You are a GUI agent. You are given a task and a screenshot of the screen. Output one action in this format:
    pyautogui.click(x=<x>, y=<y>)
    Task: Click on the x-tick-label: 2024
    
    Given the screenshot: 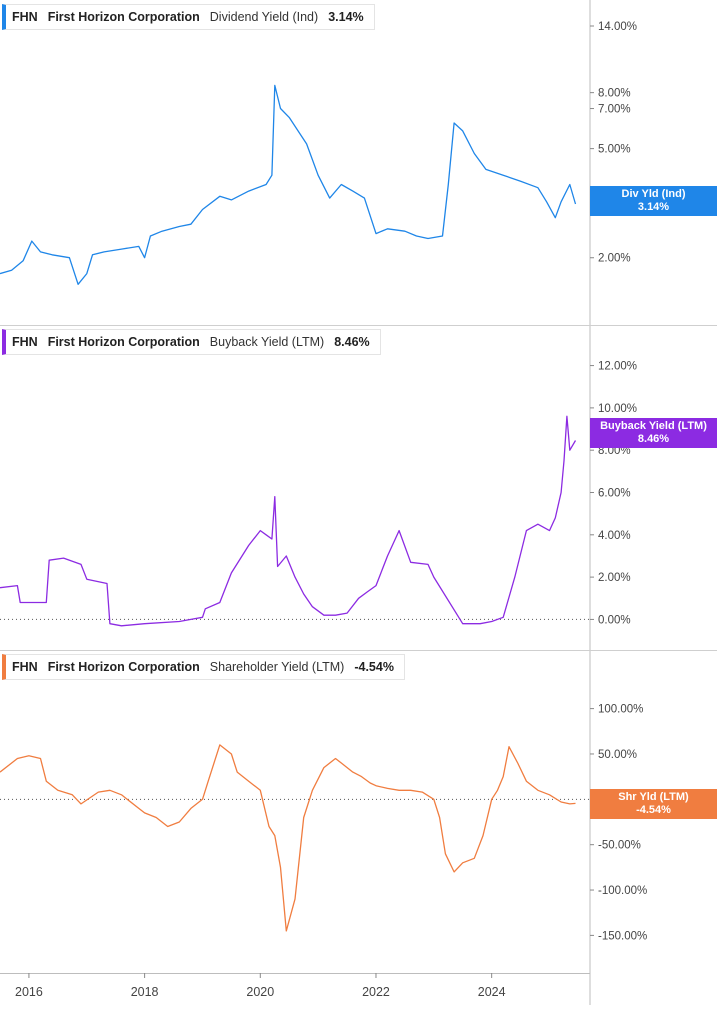 What is the action you would take?
    pyautogui.click(x=492, y=992)
    